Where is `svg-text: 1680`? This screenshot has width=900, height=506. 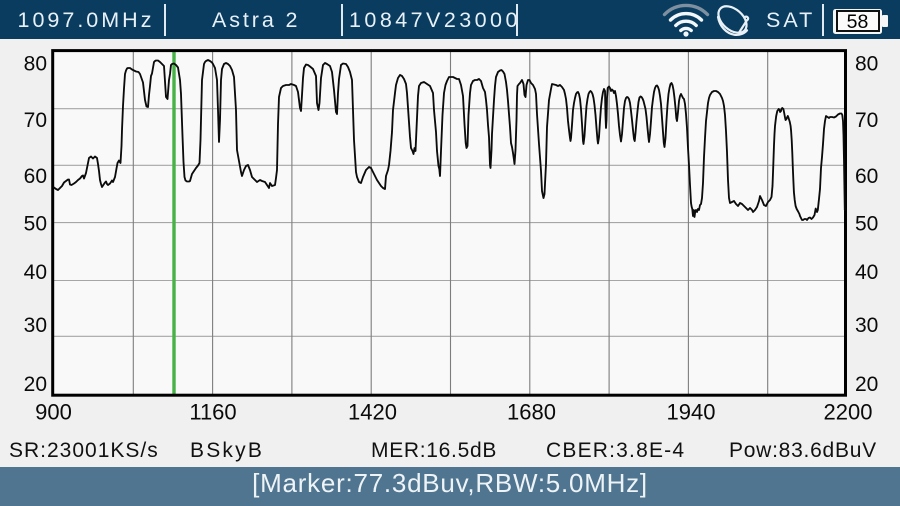 svg-text: 1680 is located at coordinates (531, 412).